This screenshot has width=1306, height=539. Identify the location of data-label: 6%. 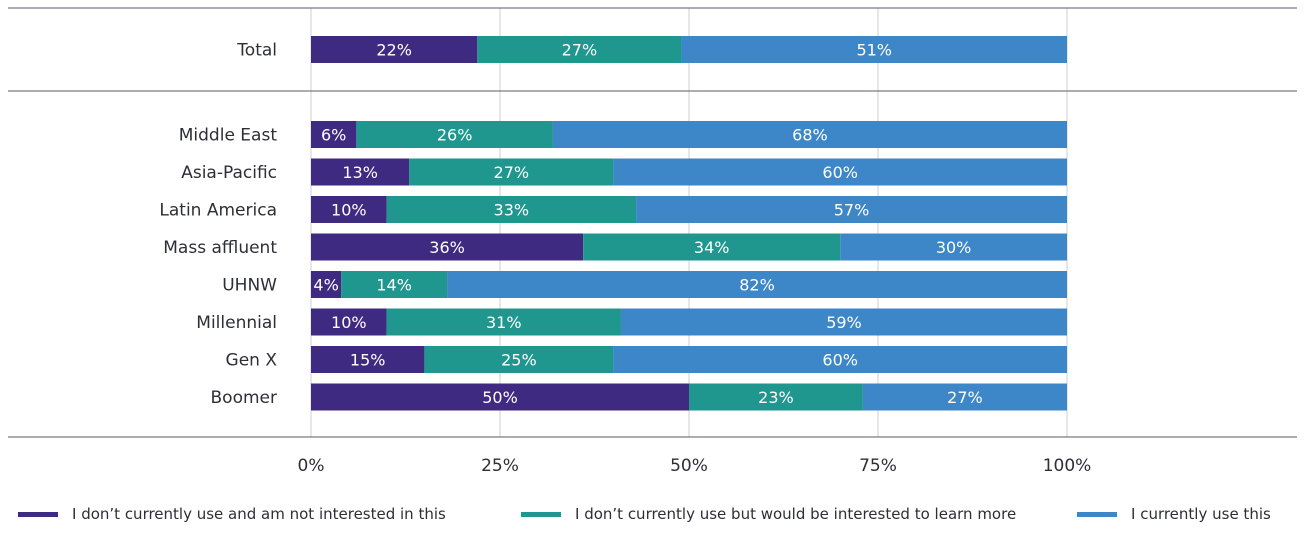
(333, 135).